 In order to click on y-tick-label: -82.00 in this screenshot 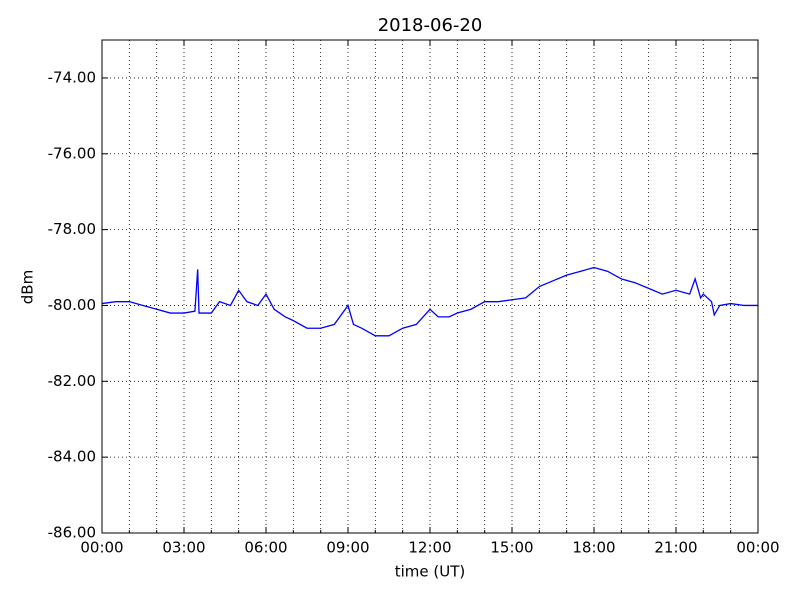, I will do `click(72, 381)`.